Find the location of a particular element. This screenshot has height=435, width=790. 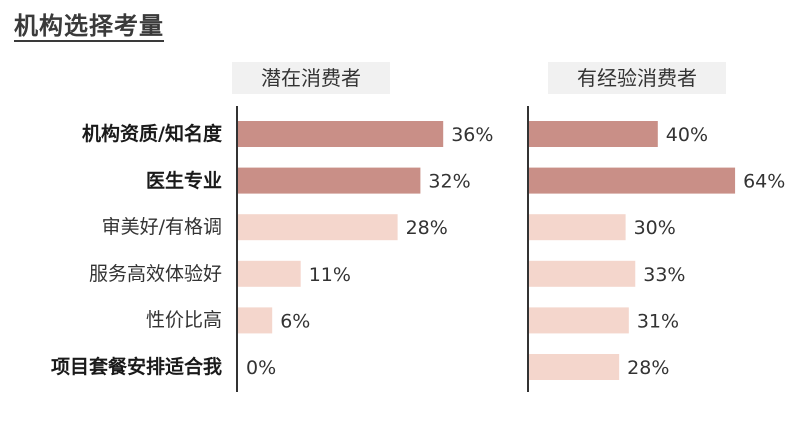

data-label: 64% is located at coordinates (764, 182).